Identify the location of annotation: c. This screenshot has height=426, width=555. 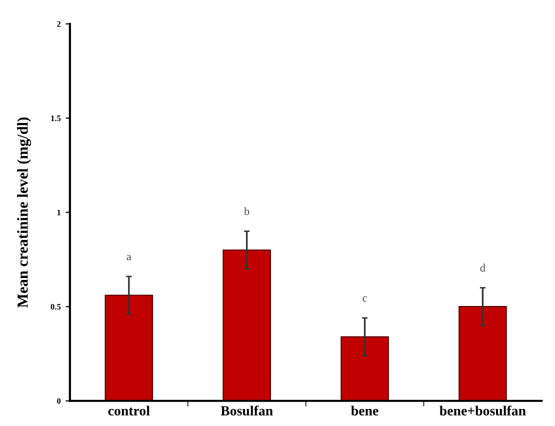
(364, 299).